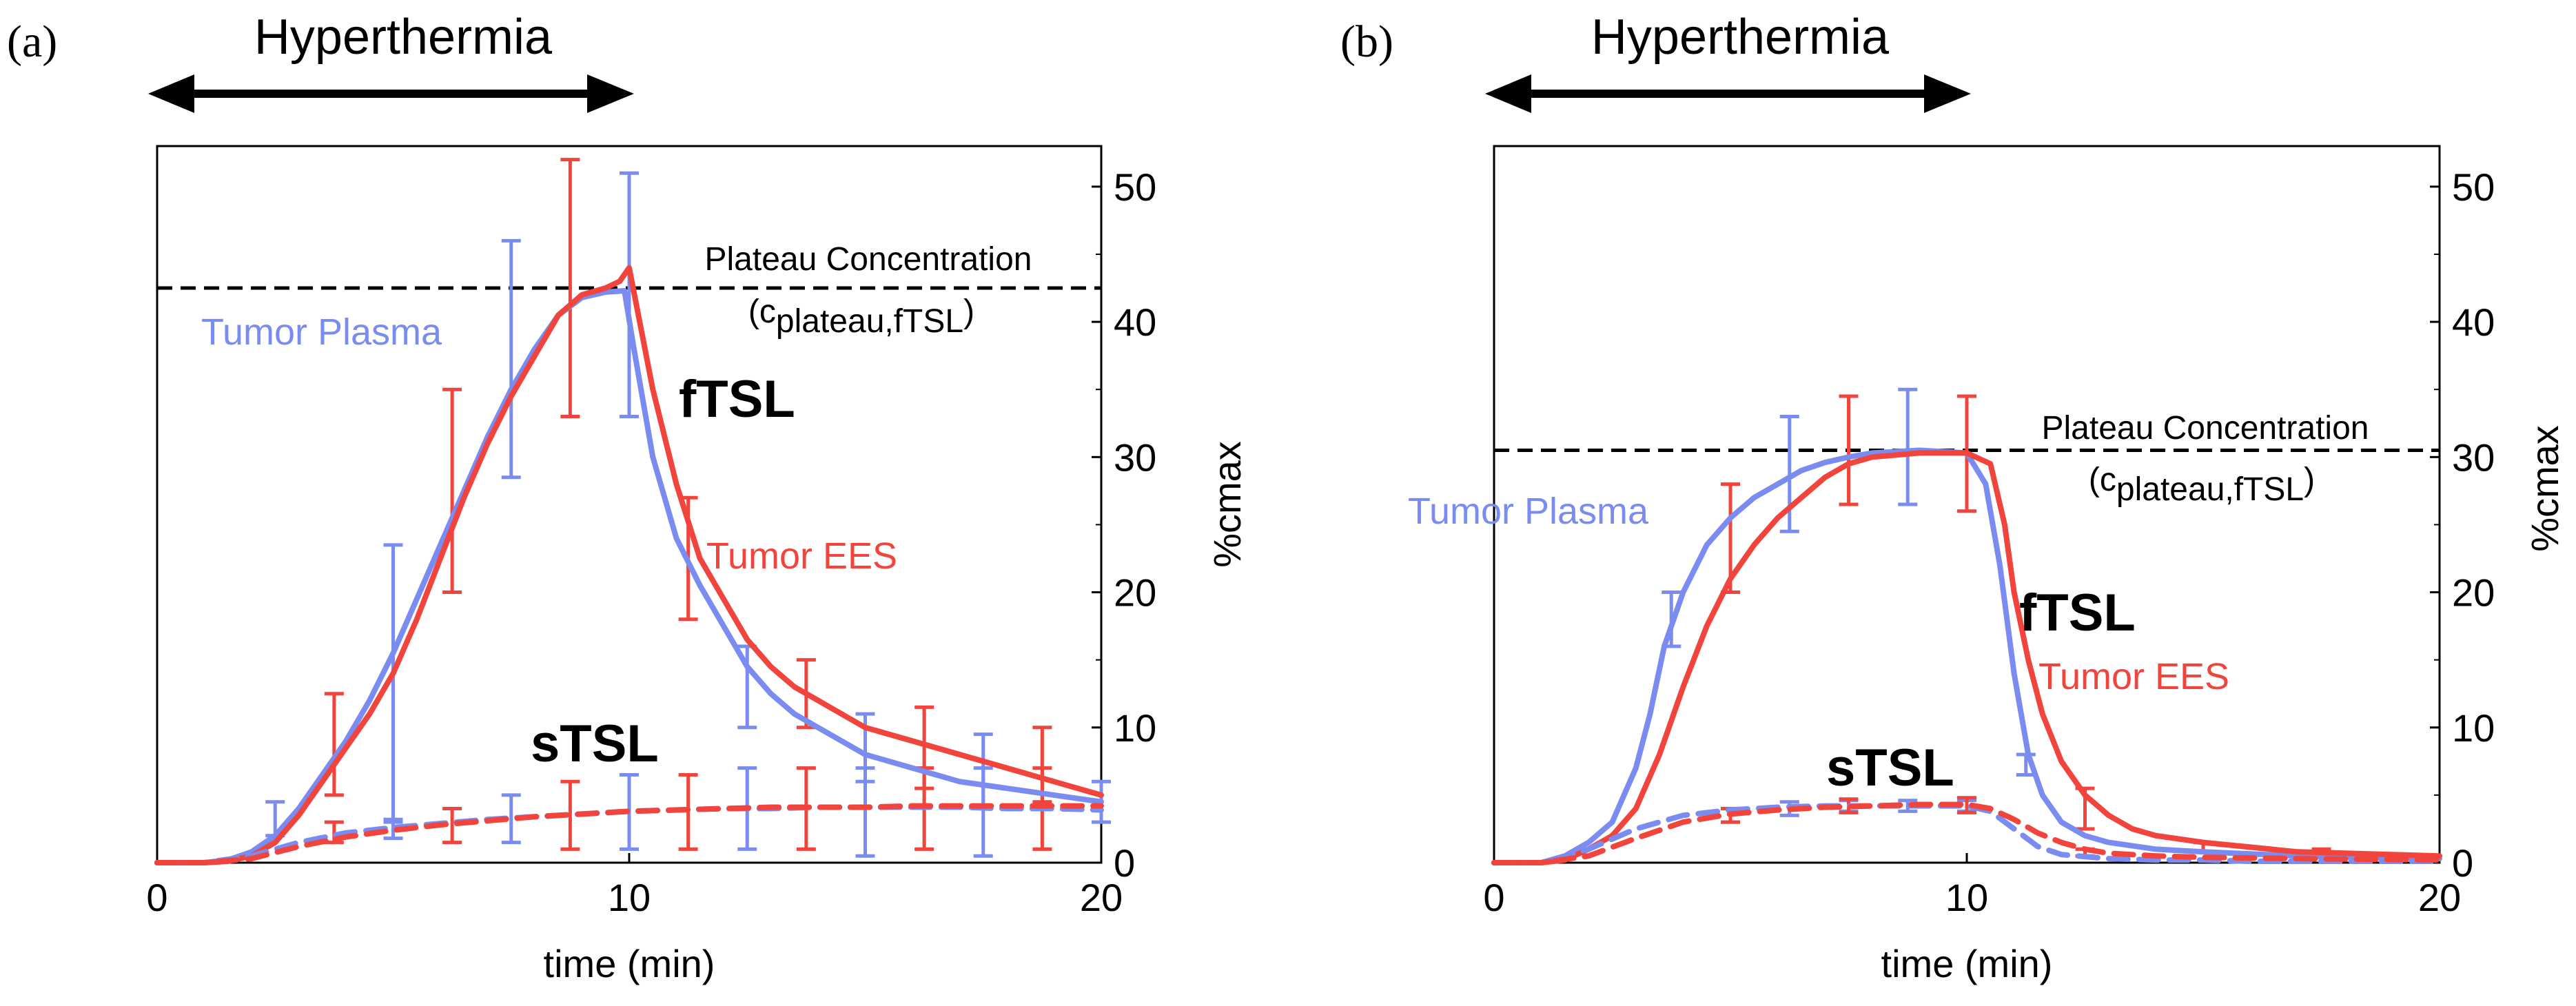  What do you see at coordinates (171, 93) in the screenshot?
I see `hyperthermia-arrow-left-head-a` at bounding box center [171, 93].